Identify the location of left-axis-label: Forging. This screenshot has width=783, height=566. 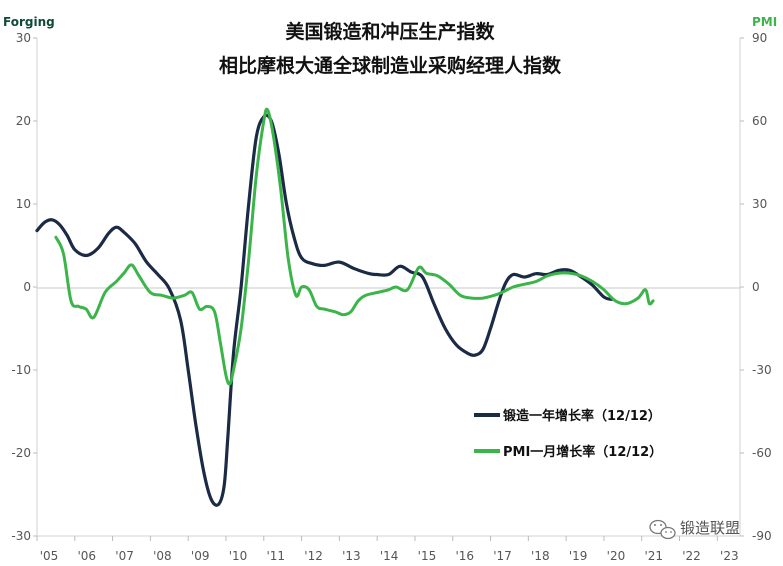
(29, 22).